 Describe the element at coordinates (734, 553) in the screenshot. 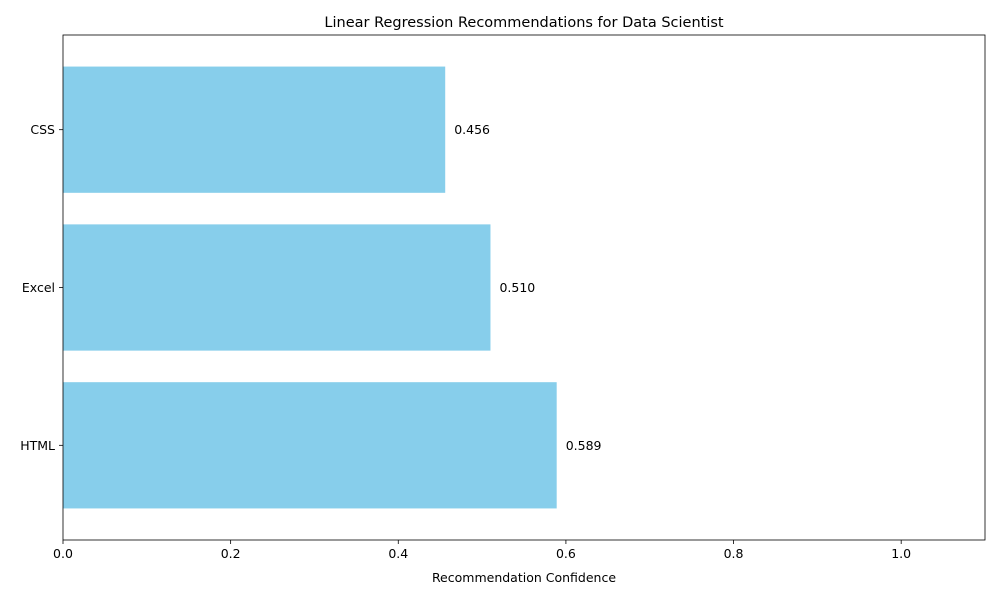

I see `x-tick-label: 0.8` at that location.